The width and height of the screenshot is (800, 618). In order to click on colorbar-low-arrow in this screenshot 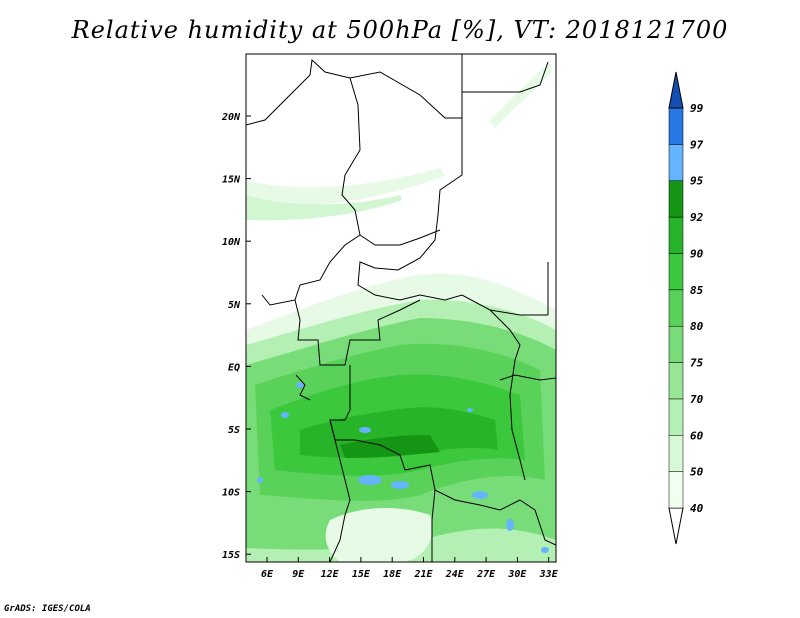, I will do `click(676, 526)`.